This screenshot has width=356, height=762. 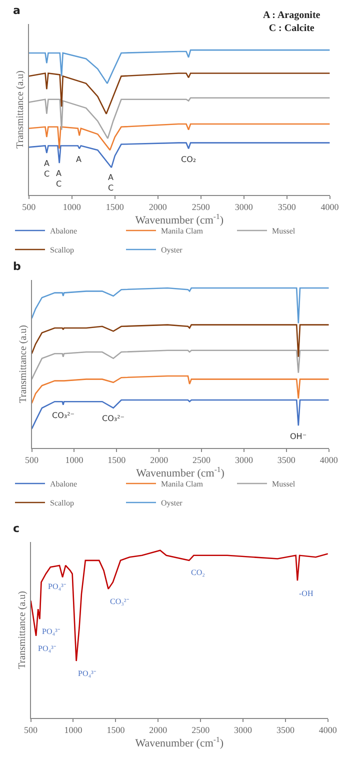 I want to click on annotation: -OH, so click(x=306, y=593).